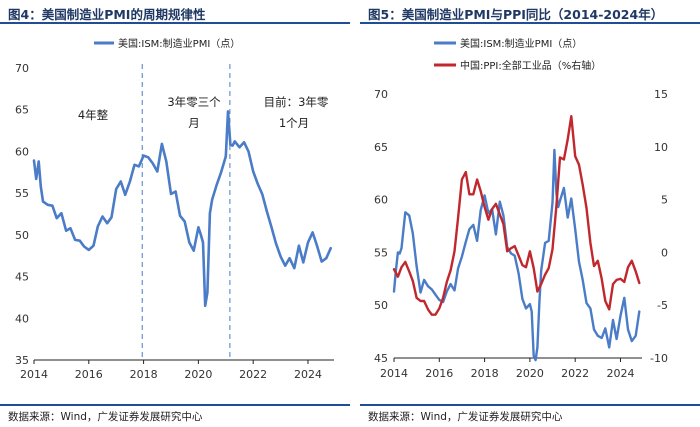 Image resolution: width=700 pixels, height=427 pixels. I want to click on annotation-cycle-1: 4年整, so click(93, 115).